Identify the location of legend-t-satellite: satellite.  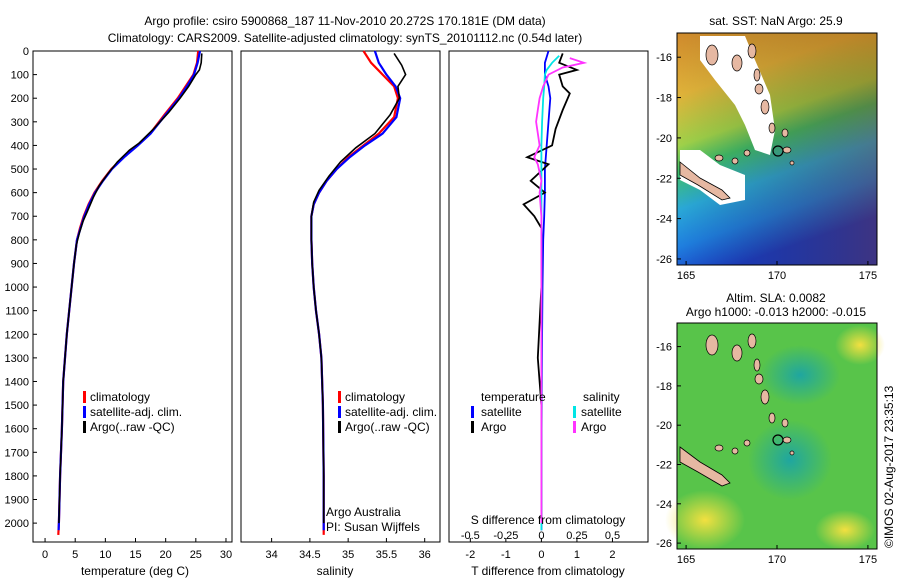
(501, 412).